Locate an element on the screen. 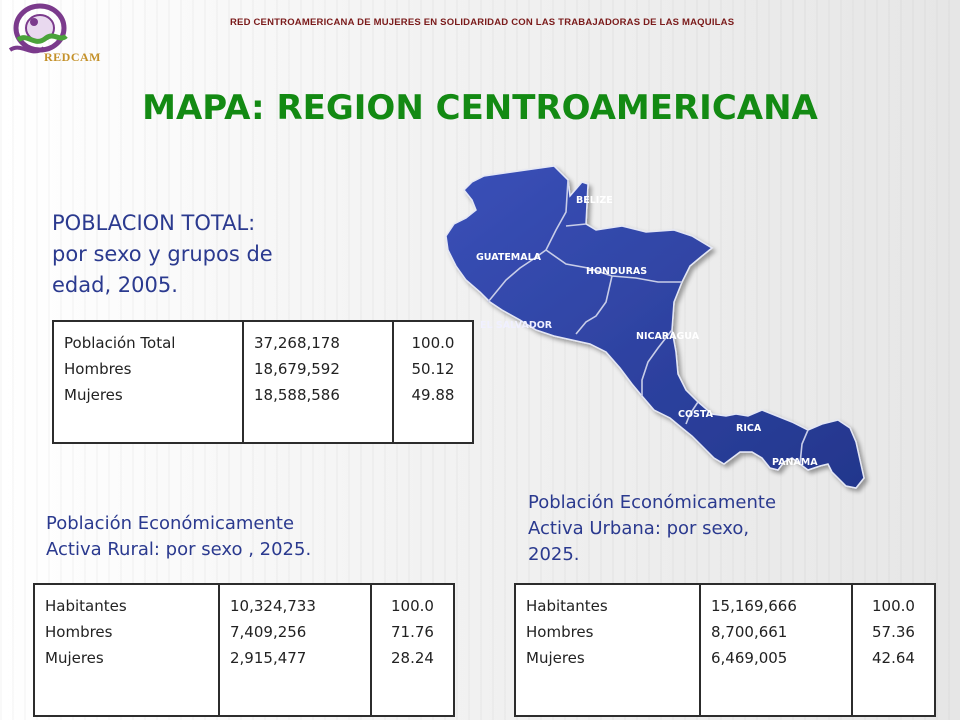 Image resolution: width=960 pixels, height=720 pixels. map-label-belize: BELIZE is located at coordinates (594, 200).